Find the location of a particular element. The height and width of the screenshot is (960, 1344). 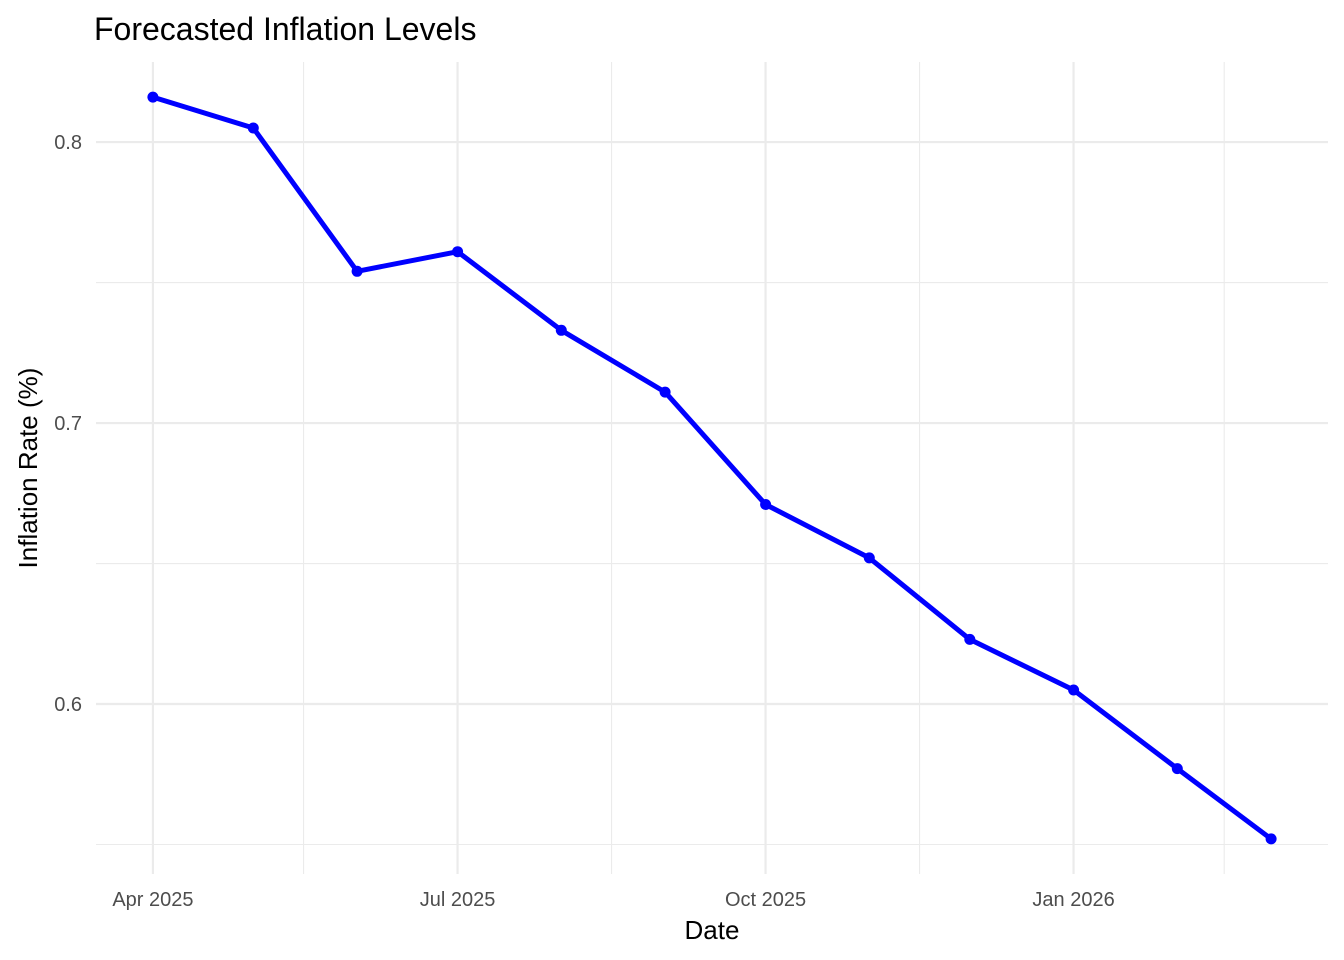

y-tick-label: 0.6 is located at coordinates (68, 705).